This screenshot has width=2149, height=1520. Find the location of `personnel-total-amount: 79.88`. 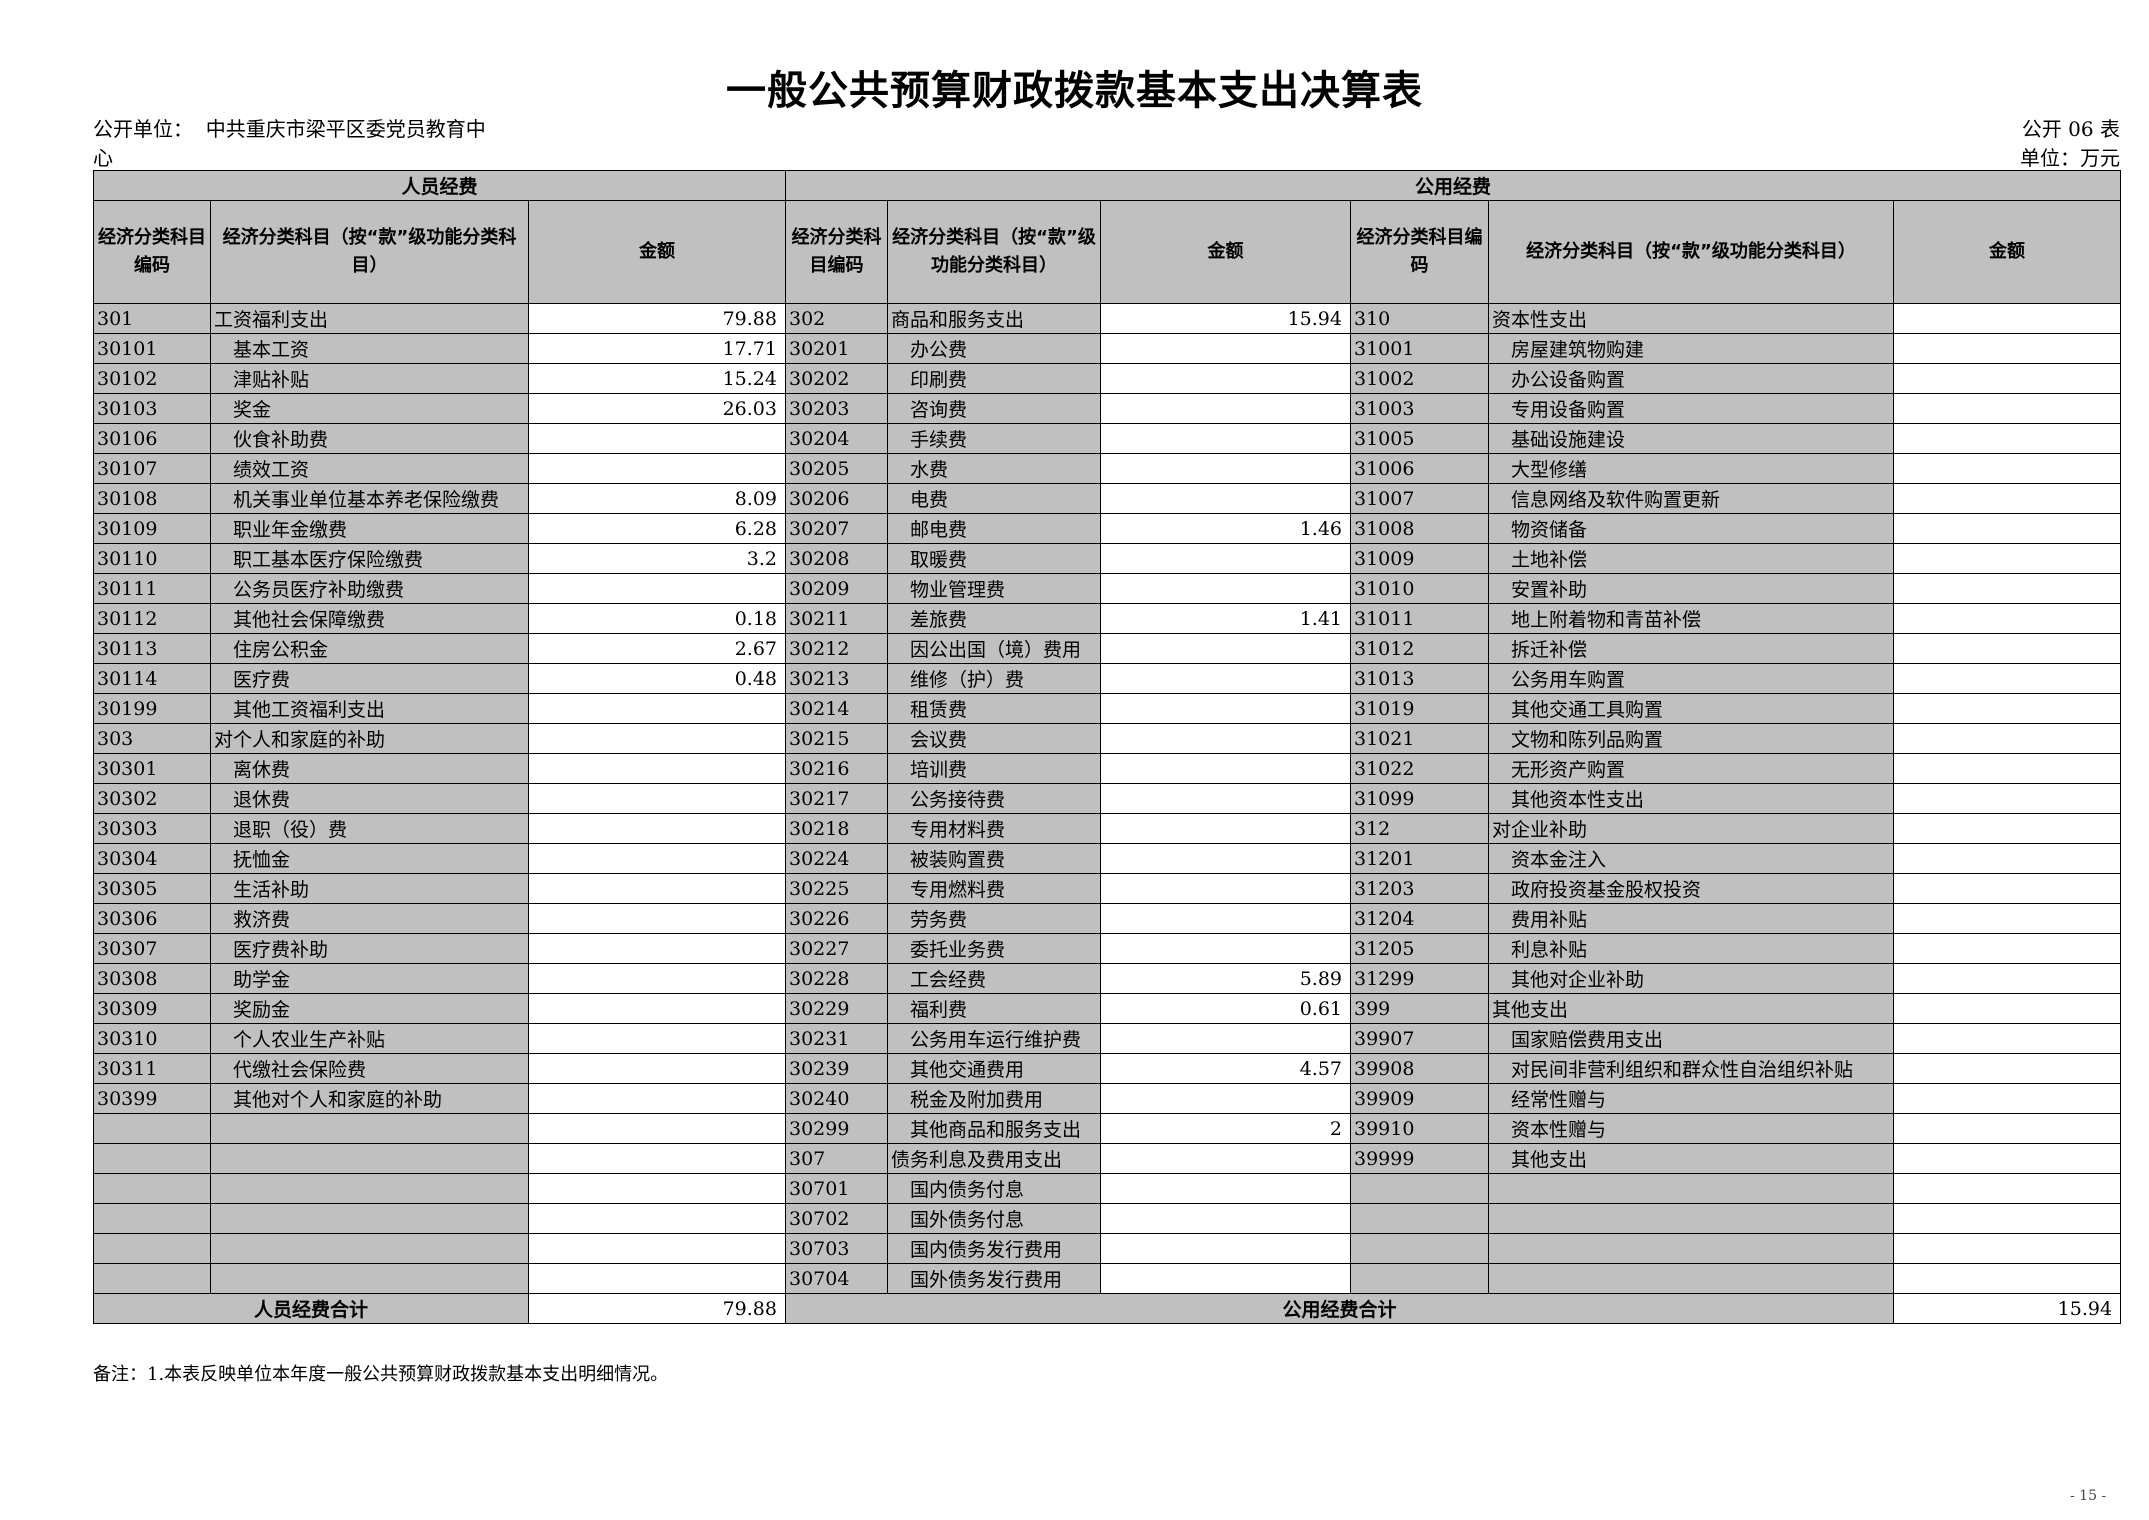

personnel-total-amount: 79.88 is located at coordinates (657, 1308).